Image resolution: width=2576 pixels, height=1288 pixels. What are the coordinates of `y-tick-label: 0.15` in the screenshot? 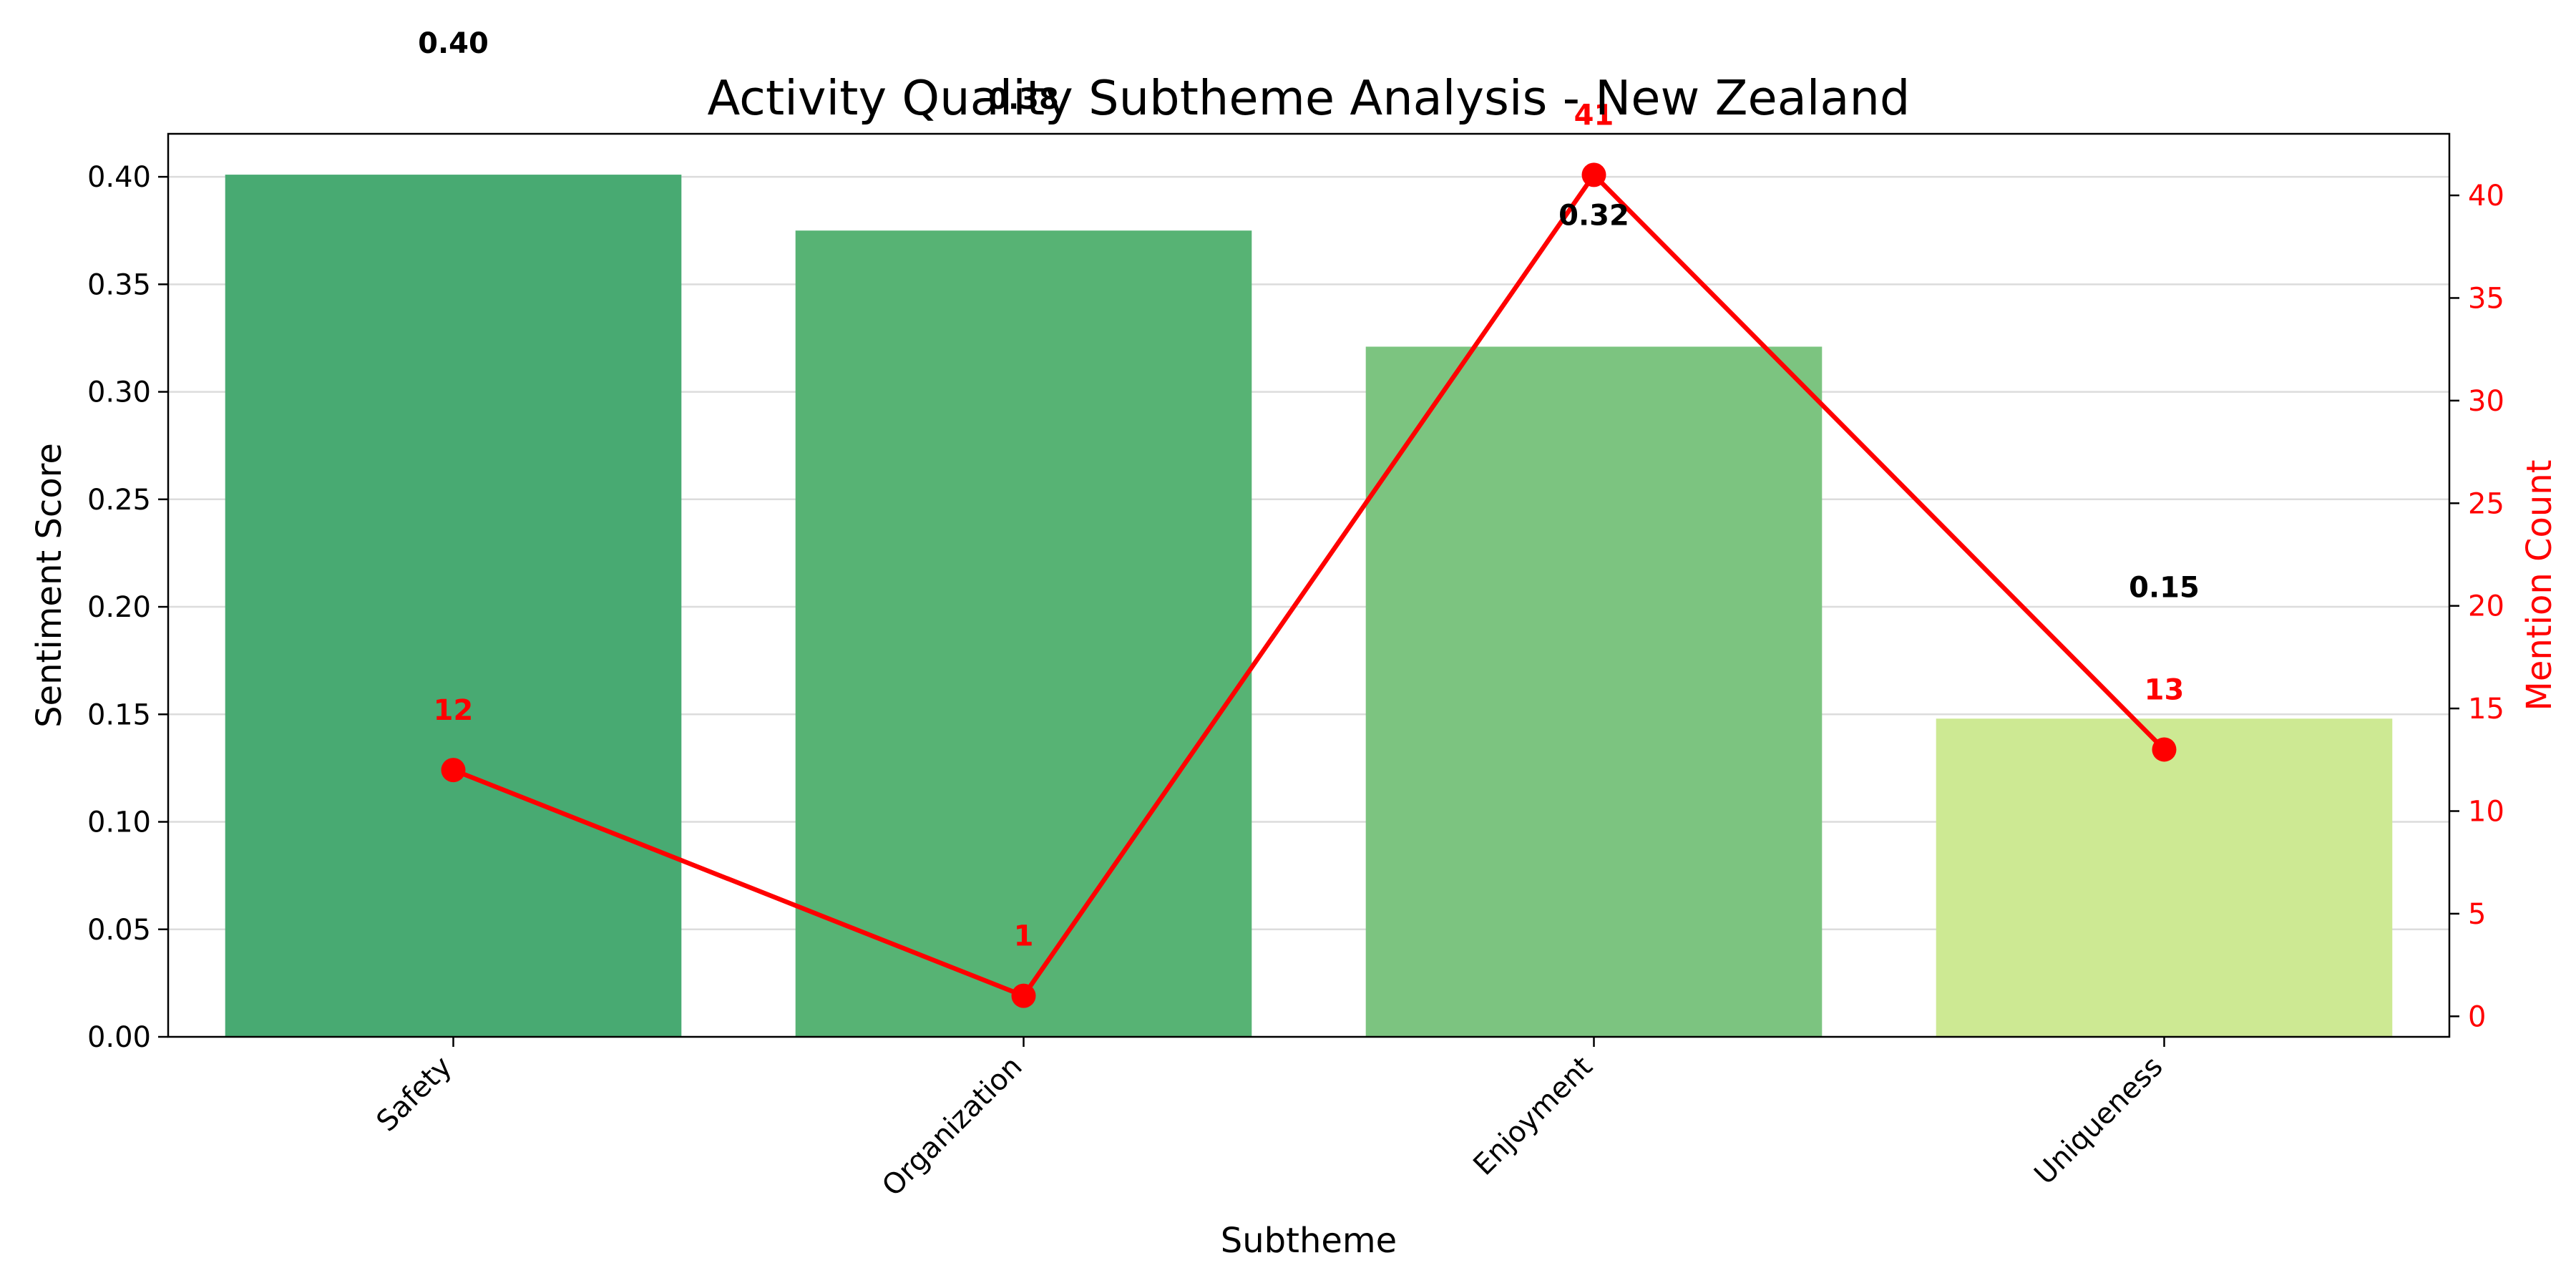 It's located at (119, 714).